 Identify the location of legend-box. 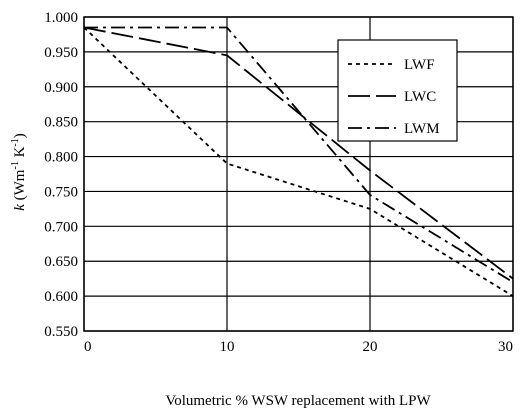
(397, 90).